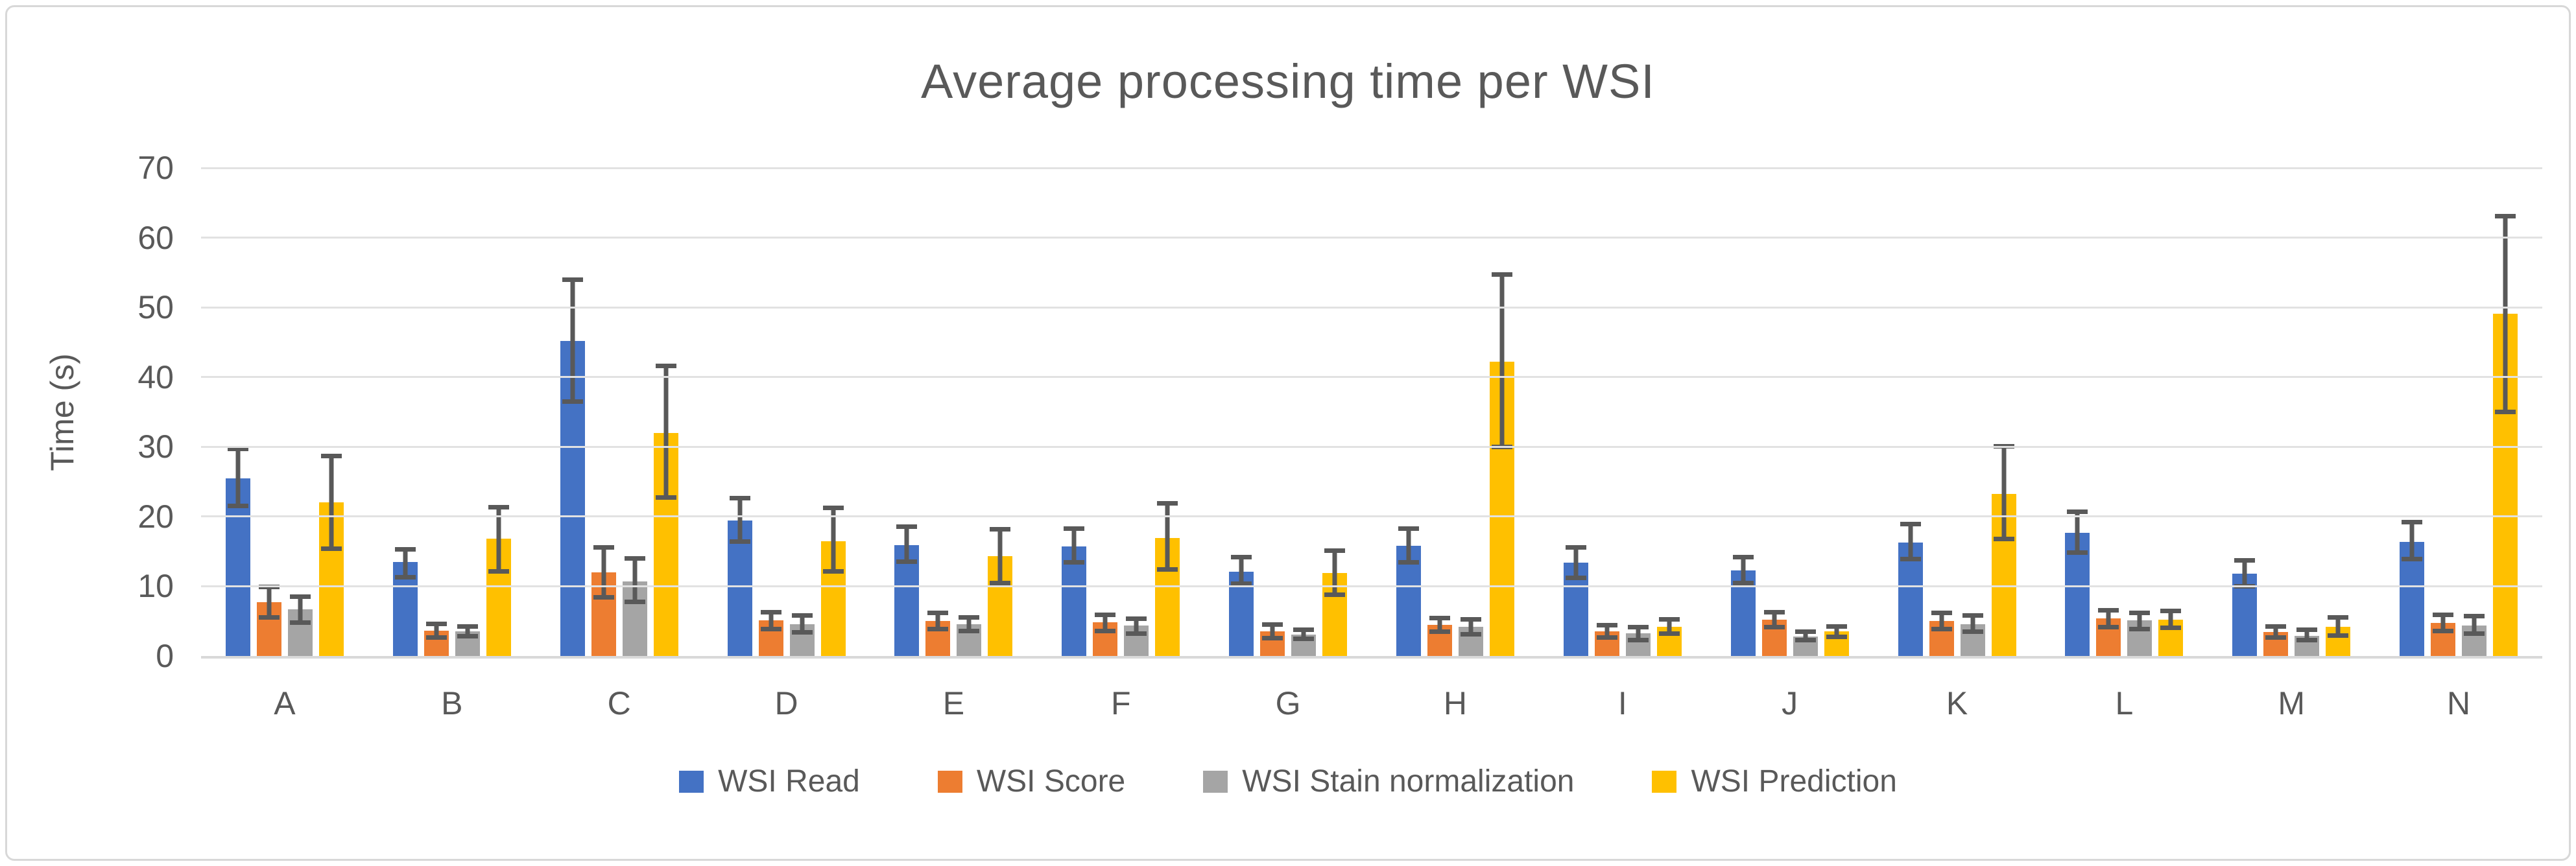 This screenshot has height=866, width=2576. What do you see at coordinates (155, 586) in the screenshot?
I see `y-tick-label: 10` at bounding box center [155, 586].